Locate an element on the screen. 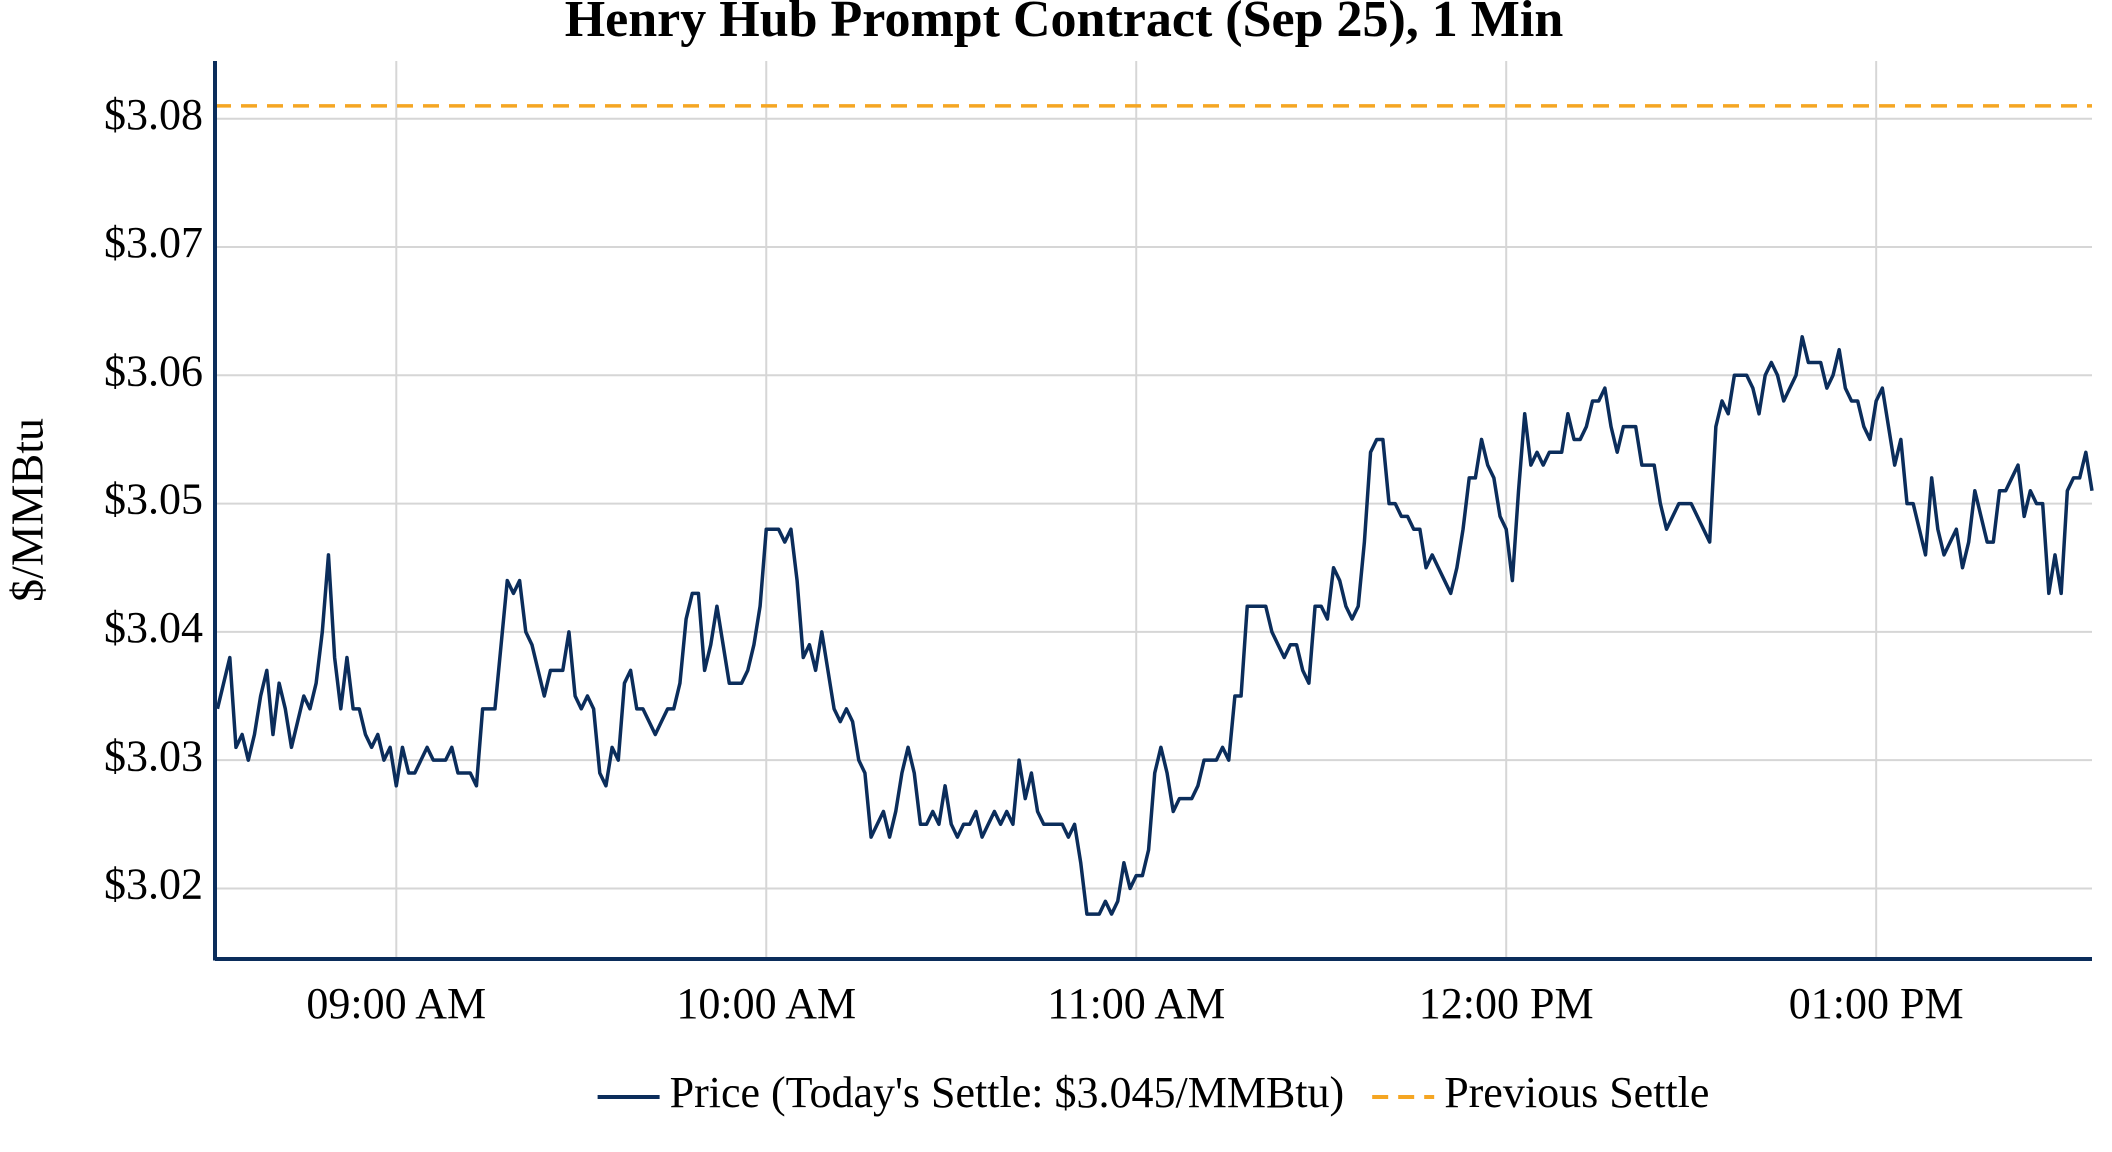 The height and width of the screenshot is (1152, 2112). y-tick-label: $3.07 is located at coordinates (153, 242).